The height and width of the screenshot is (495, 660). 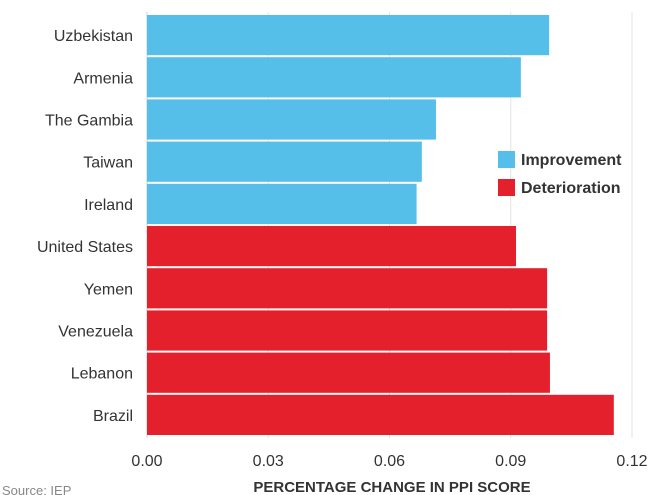 What do you see at coordinates (571, 188) in the screenshot?
I see `legend-label: Deterioration` at bounding box center [571, 188].